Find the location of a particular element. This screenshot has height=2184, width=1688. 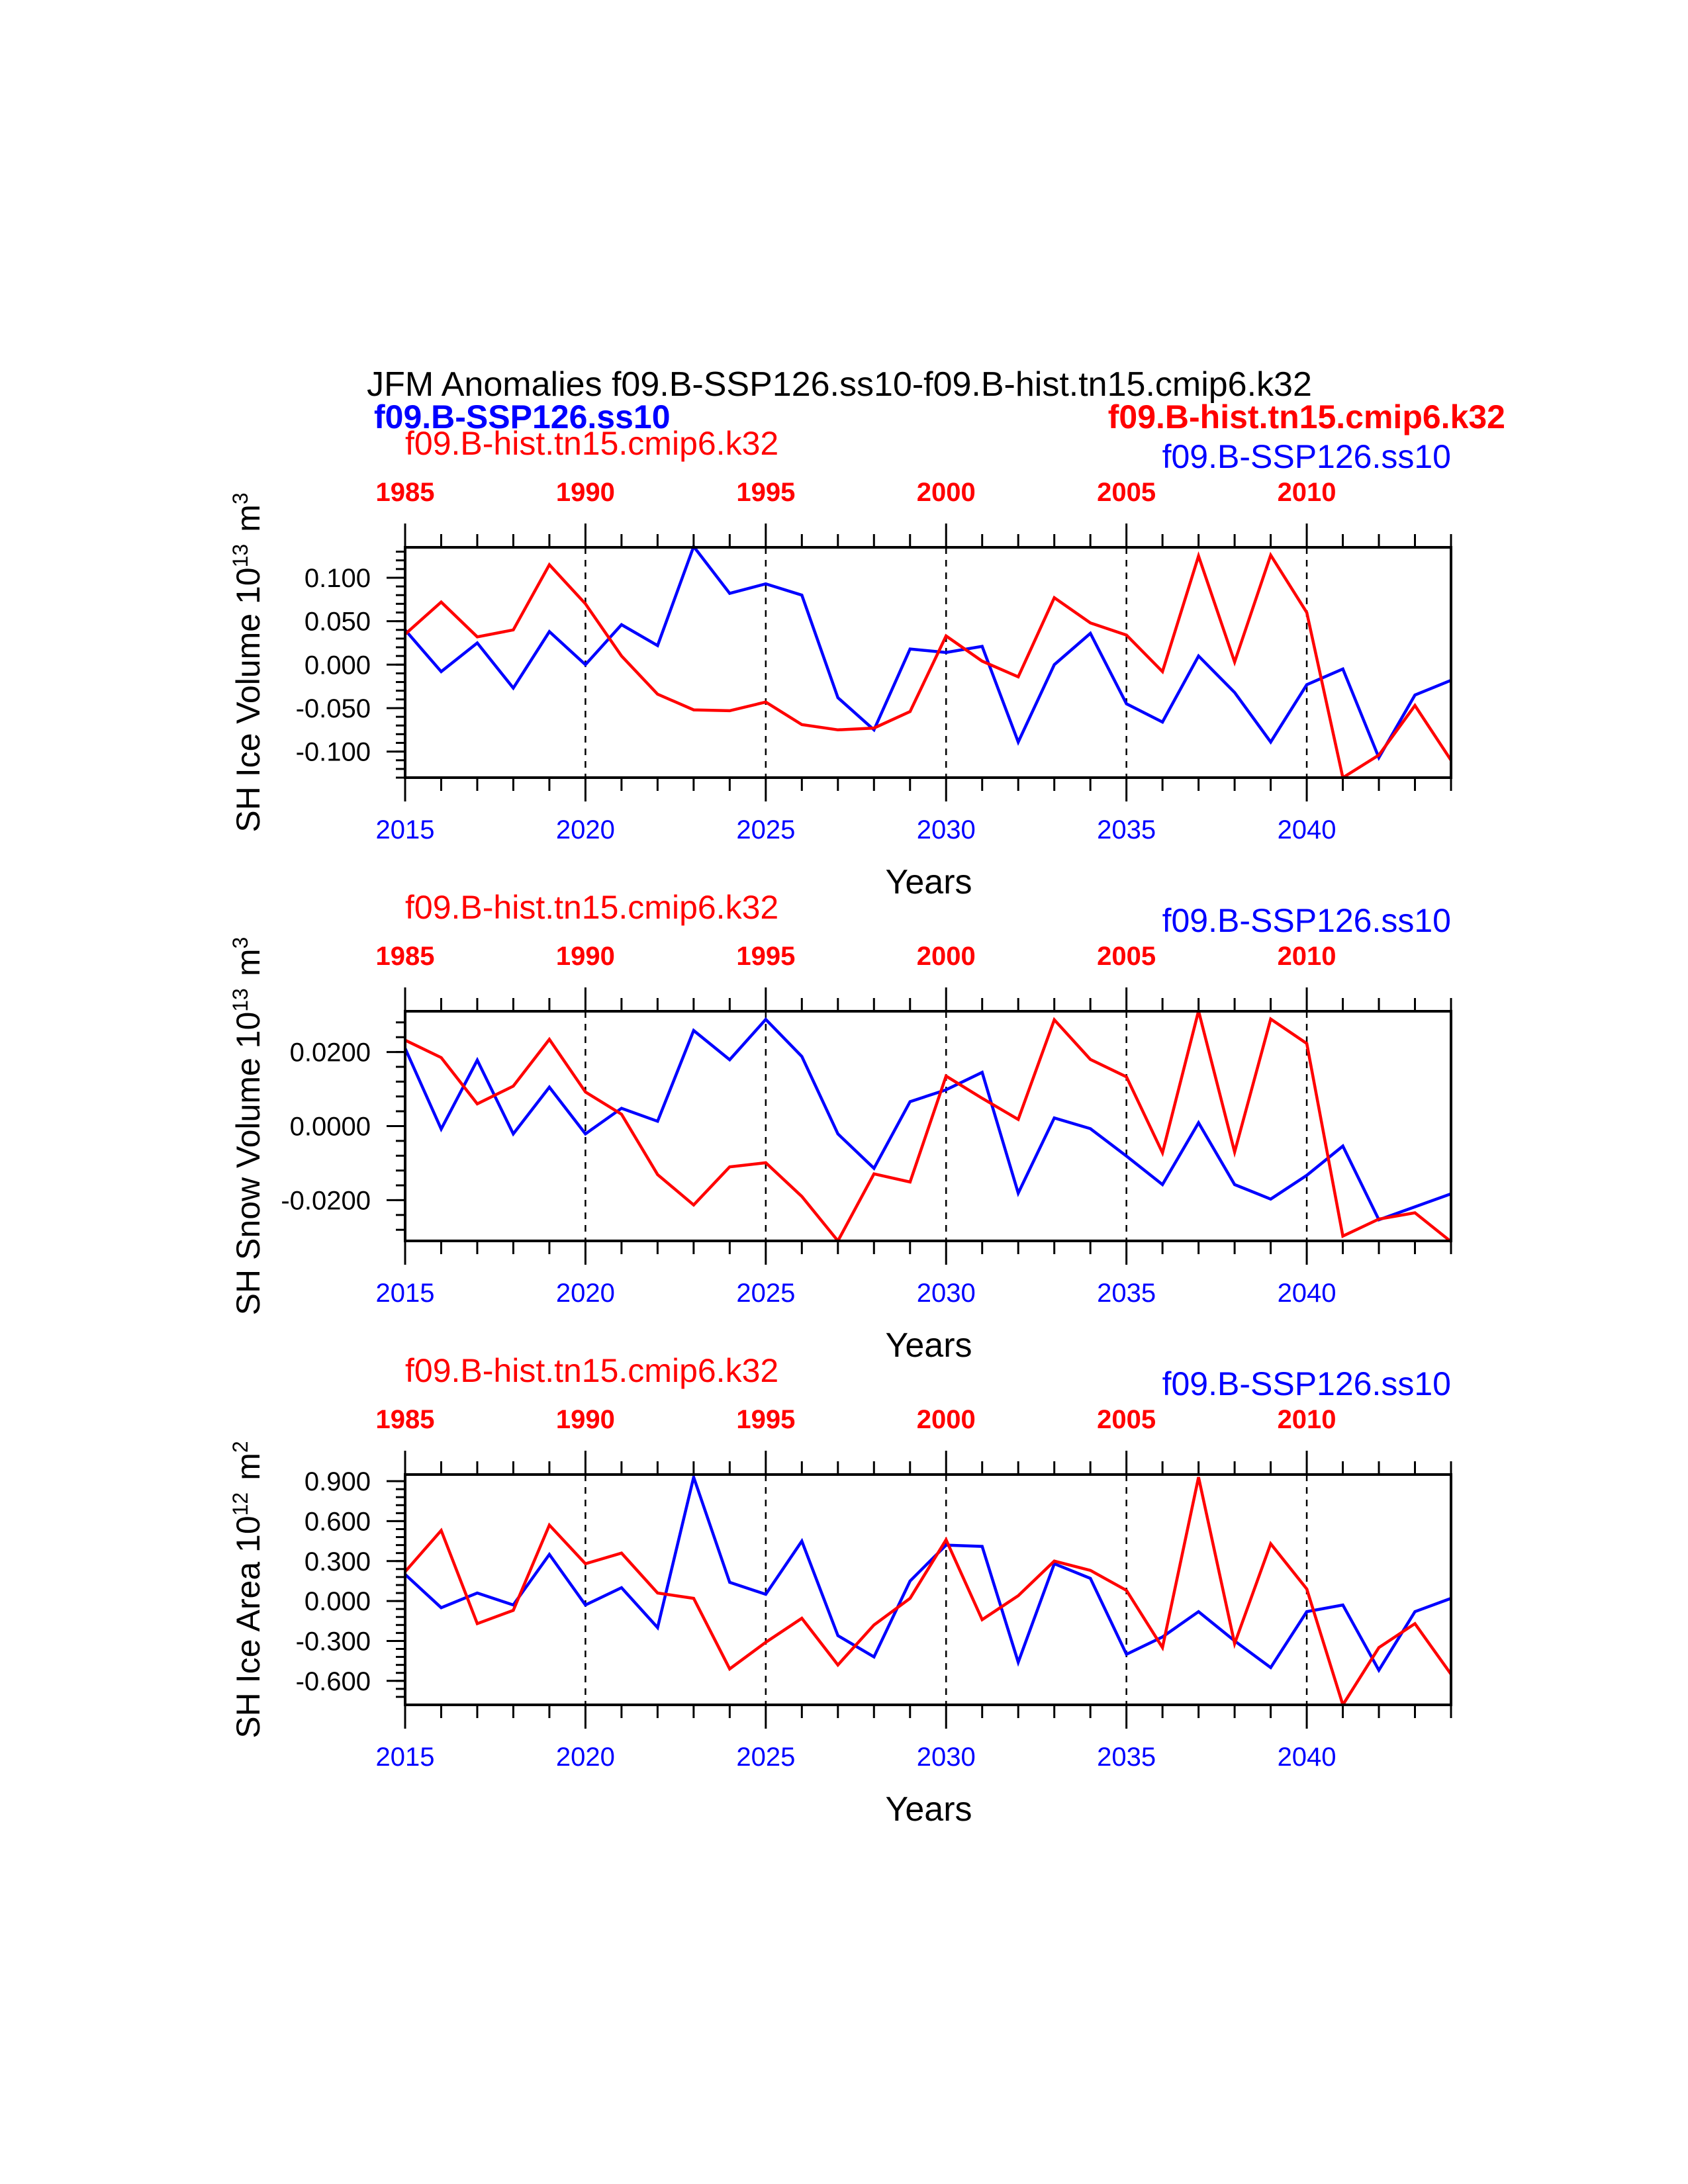

y-tick-label: 0.100 is located at coordinates (338, 579).